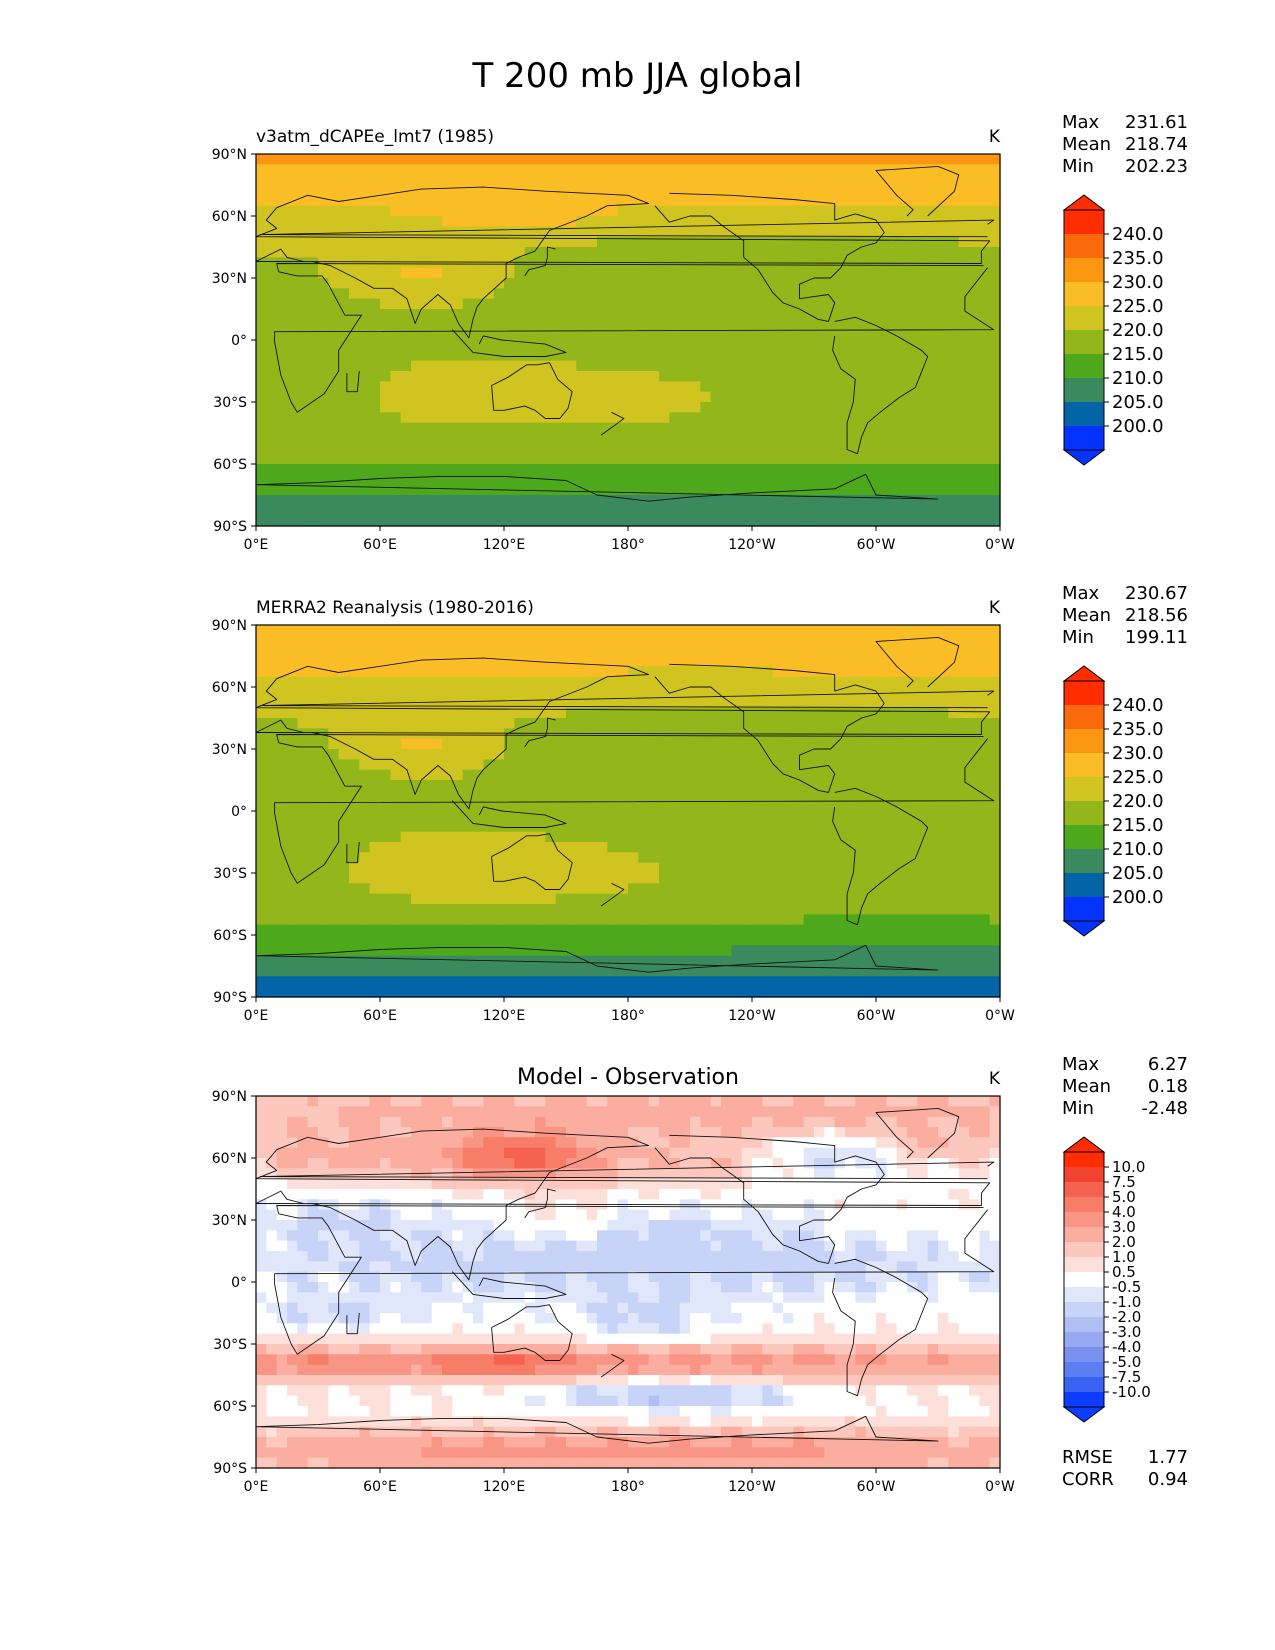 The image size is (1275, 1650). Describe the element at coordinates (628, 545) in the screenshot. I see `lon-tick-label: 180°` at that location.